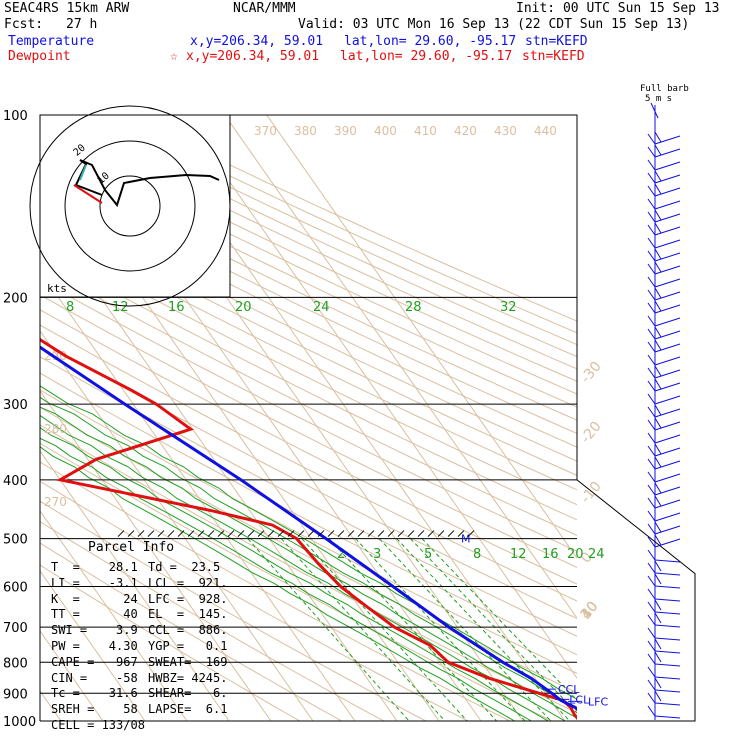 This screenshot has height=740, width=740. Describe the element at coordinates (430, 41) in the screenshot. I see `temperature-legend-latlon: lat,lon= 29.60, -95.17` at that location.